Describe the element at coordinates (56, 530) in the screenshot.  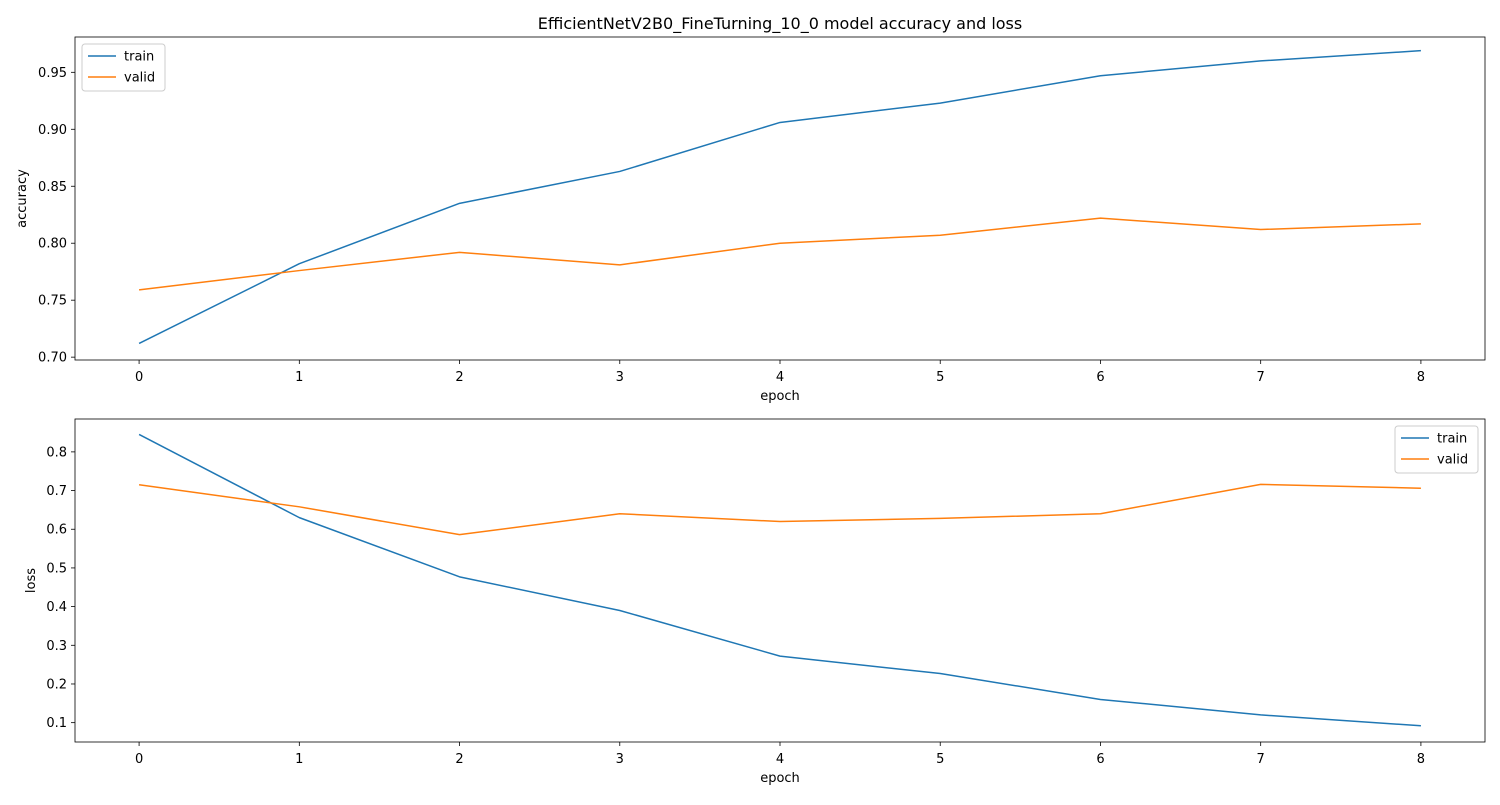
I see `y-tick-label: 0.6` at that location.